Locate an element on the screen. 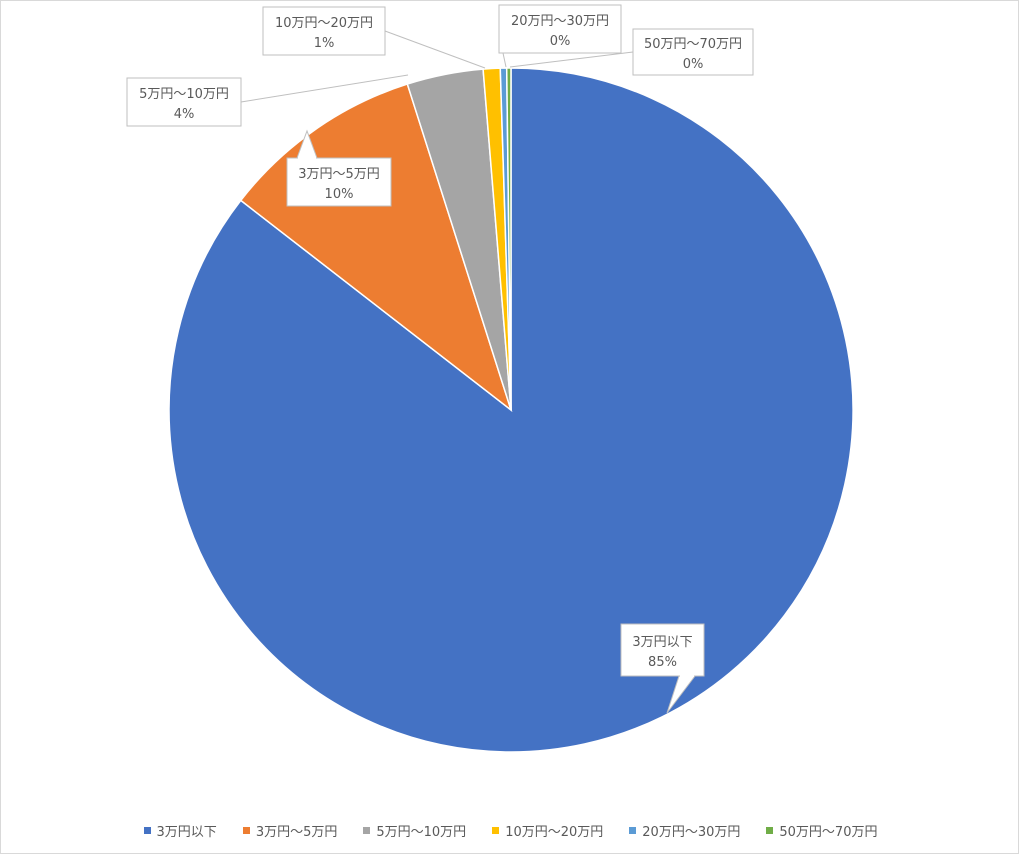  legend-item: 3万円以下 is located at coordinates (180, 830).